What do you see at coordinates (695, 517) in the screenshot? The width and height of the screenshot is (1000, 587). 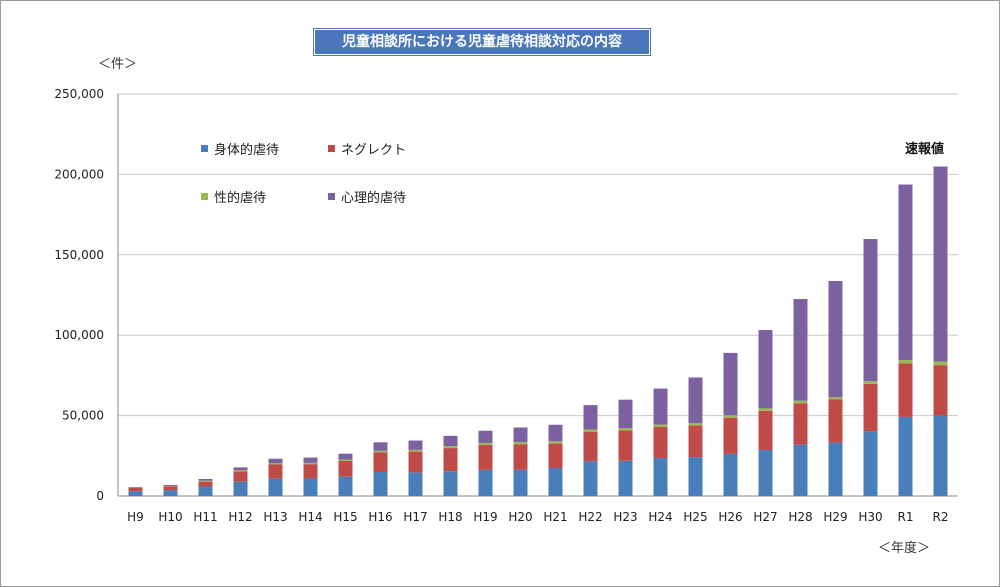 I see `x-tick-label: H25` at bounding box center [695, 517].